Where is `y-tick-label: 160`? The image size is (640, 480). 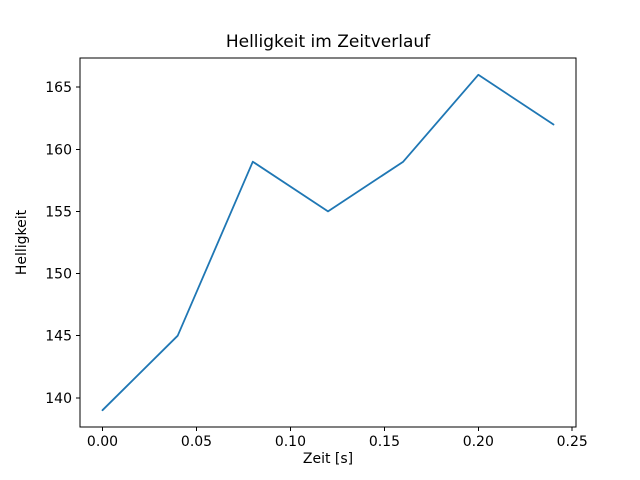
y-tick-label: 160 is located at coordinates (58, 150).